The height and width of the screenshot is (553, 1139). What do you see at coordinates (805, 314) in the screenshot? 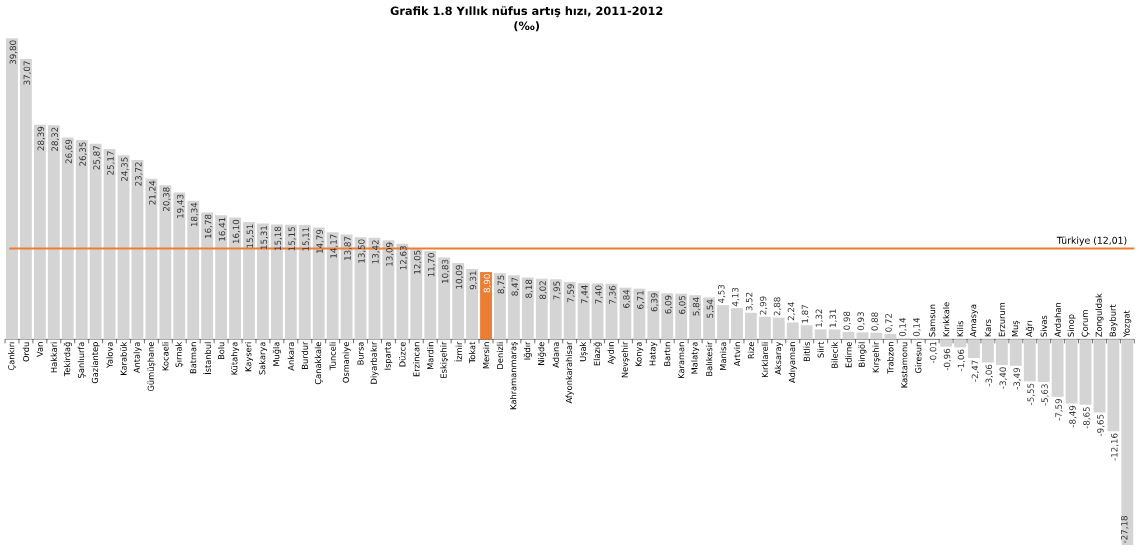
I see `data-label: 1,87` at bounding box center [805, 314].